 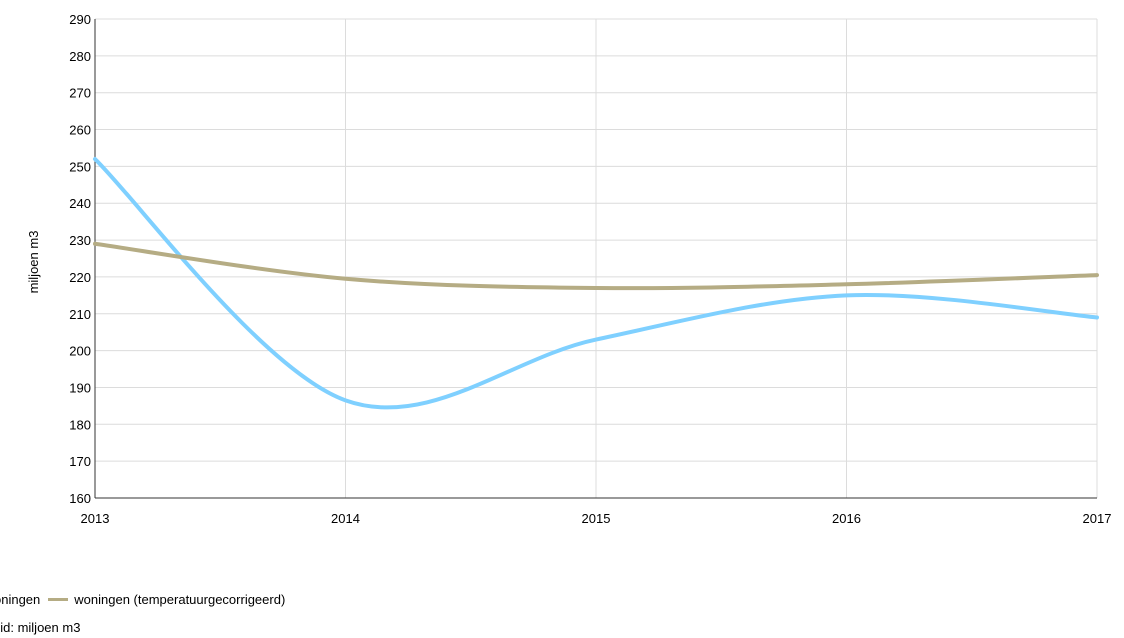 What do you see at coordinates (33, 262) in the screenshot?
I see `y-axis-label: miljoen m3` at bounding box center [33, 262].